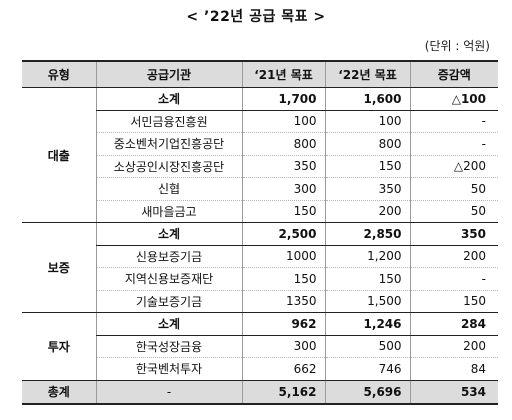 The height and width of the screenshot is (420, 512). What do you see at coordinates (367, 392) in the screenshot?
I see `total-y22: 5,696` at bounding box center [367, 392].